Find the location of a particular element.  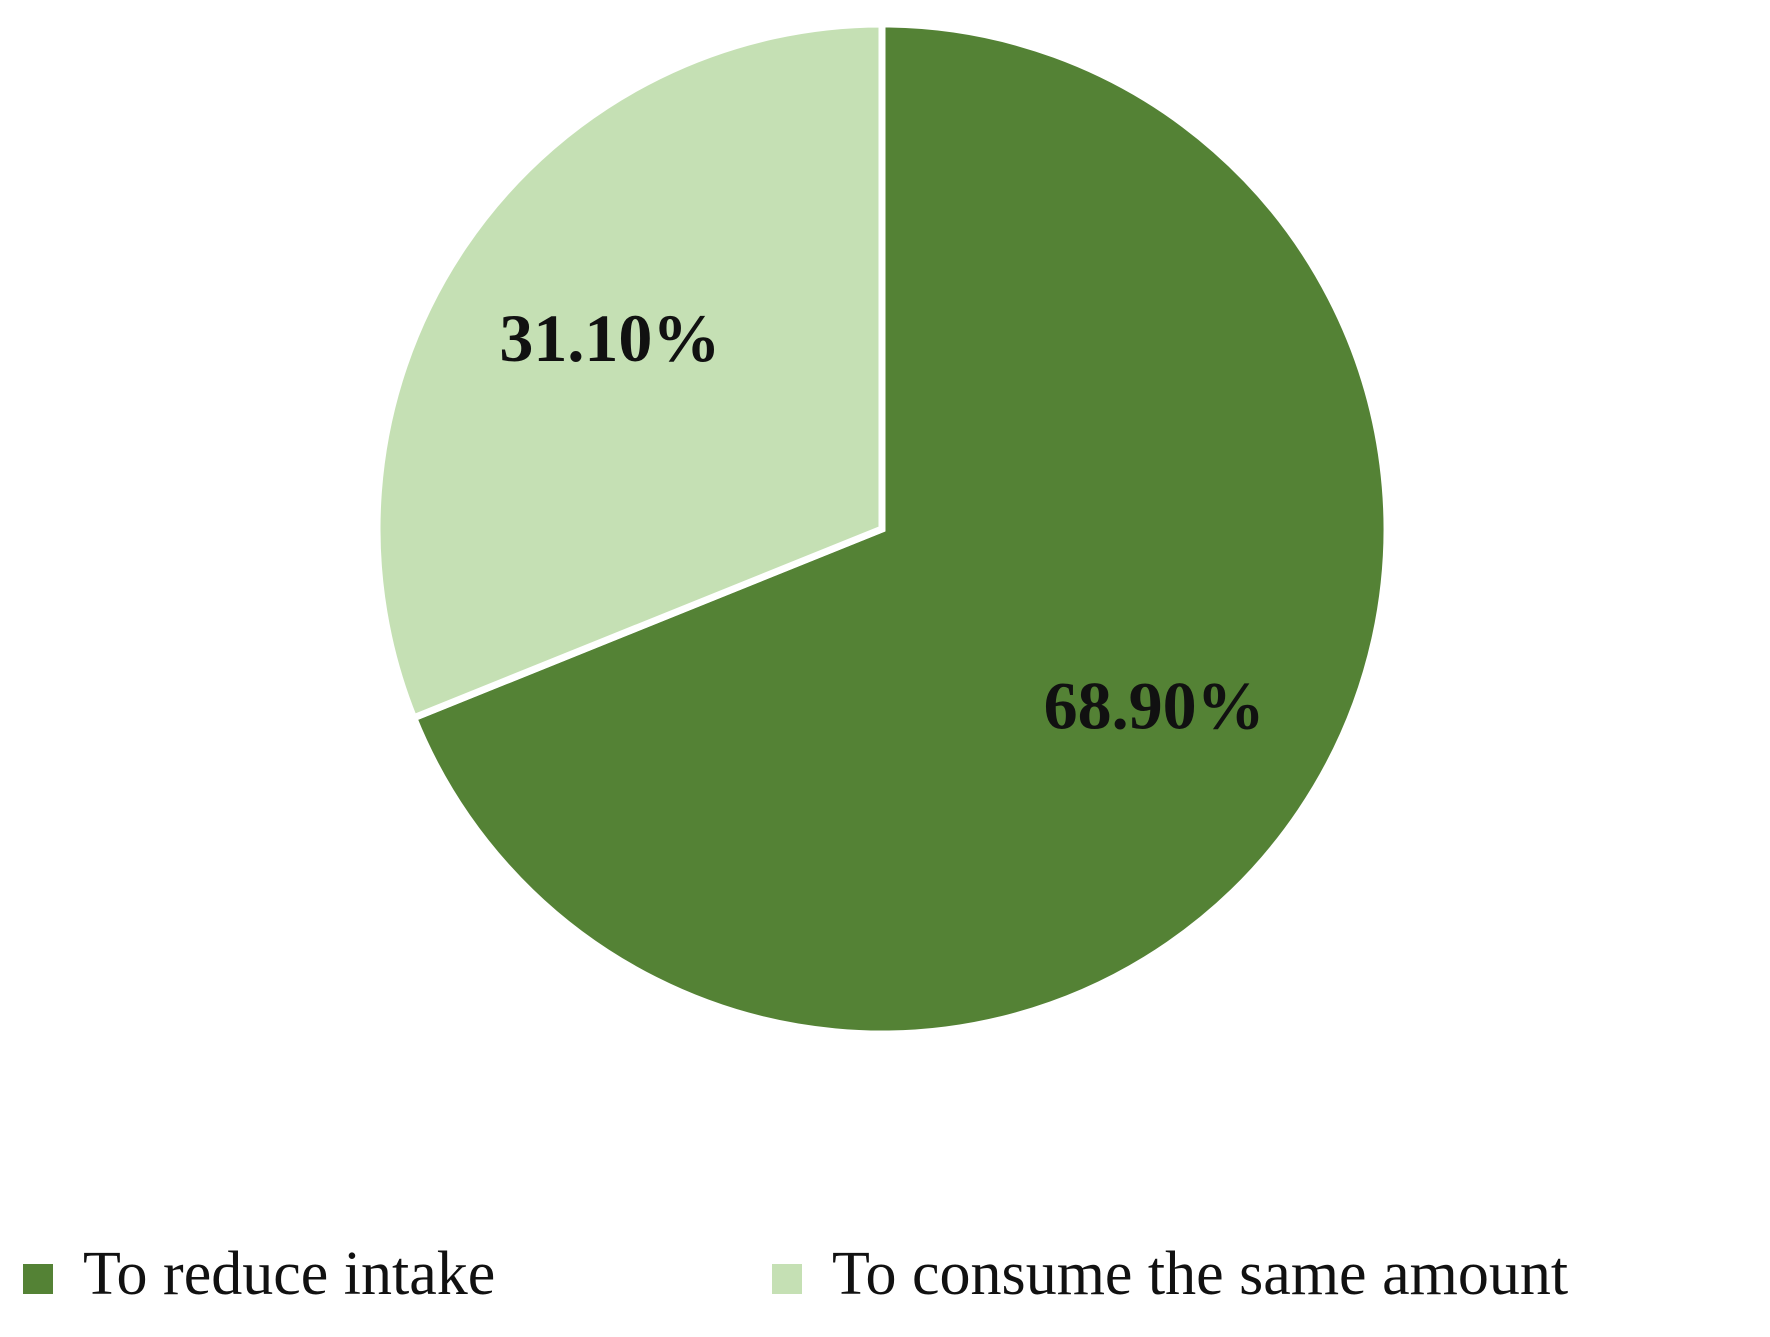

legend-label: To reduce intake is located at coordinates (289, 1274).